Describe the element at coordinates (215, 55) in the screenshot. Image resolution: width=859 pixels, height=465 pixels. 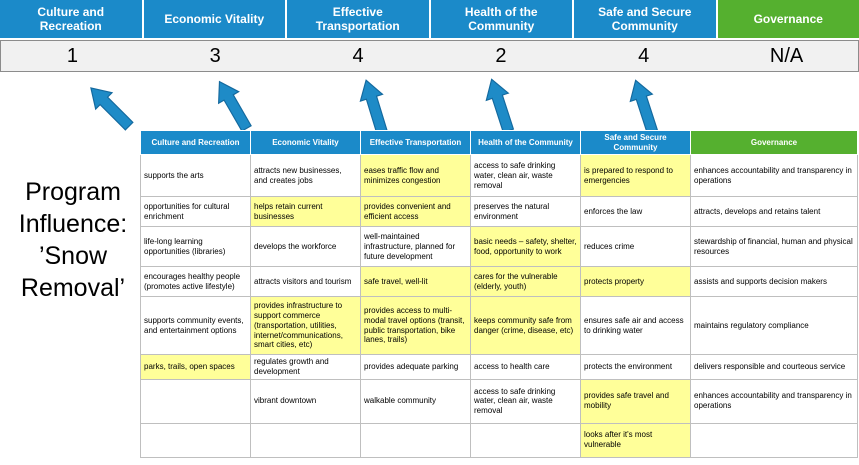
I see `score-economic-vitality: 3` at that location.